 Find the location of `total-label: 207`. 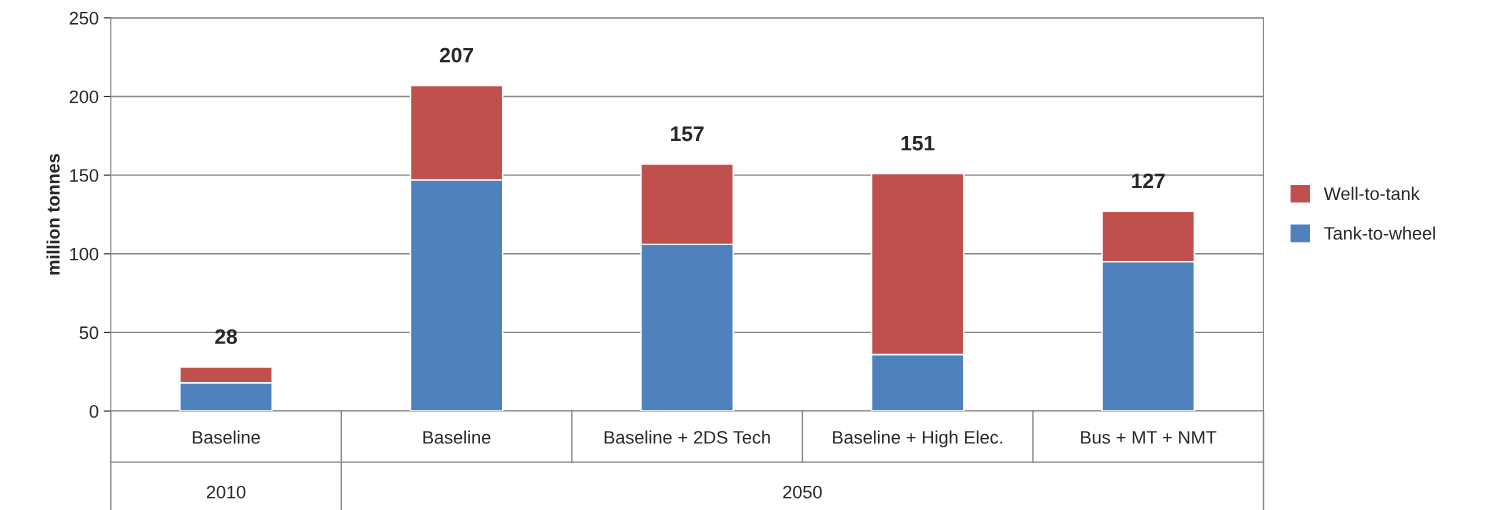

total-label: 207 is located at coordinates (456, 55).